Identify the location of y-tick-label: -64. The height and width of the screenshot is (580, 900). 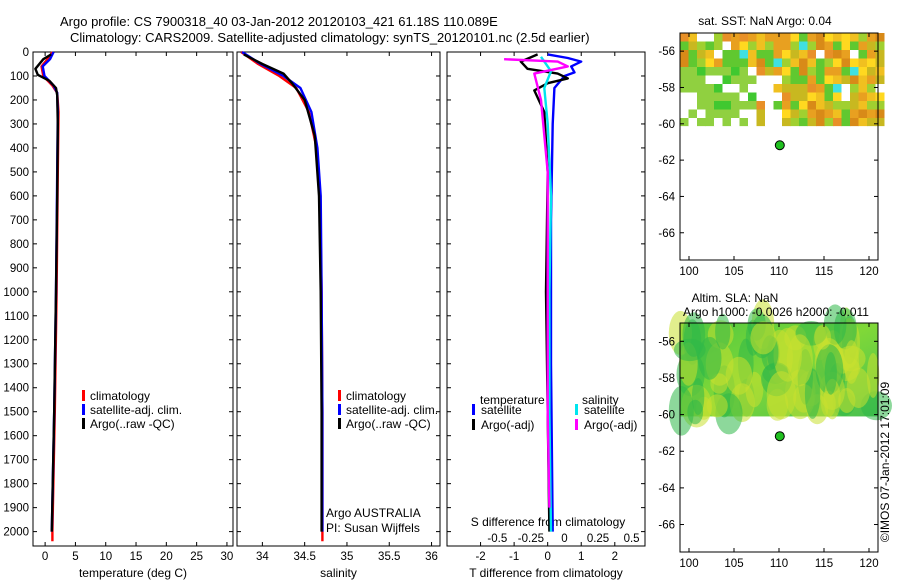
(666, 489).